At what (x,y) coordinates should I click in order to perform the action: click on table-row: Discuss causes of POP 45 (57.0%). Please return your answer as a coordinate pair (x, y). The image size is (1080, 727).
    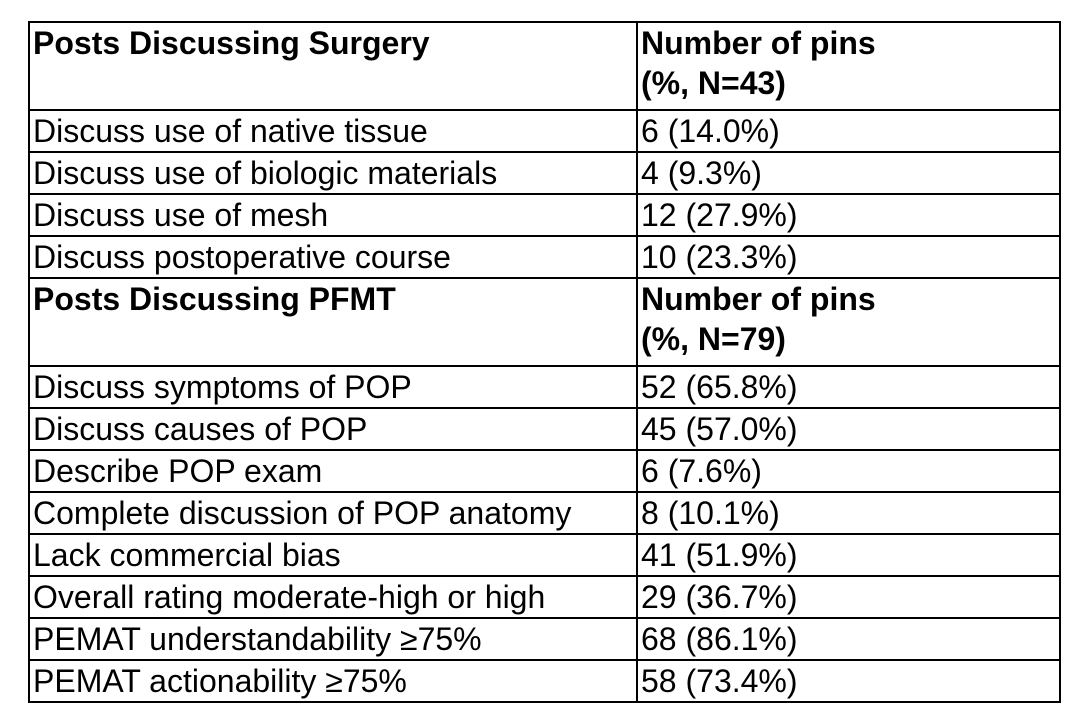
    Looking at the image, I should click on (544, 429).